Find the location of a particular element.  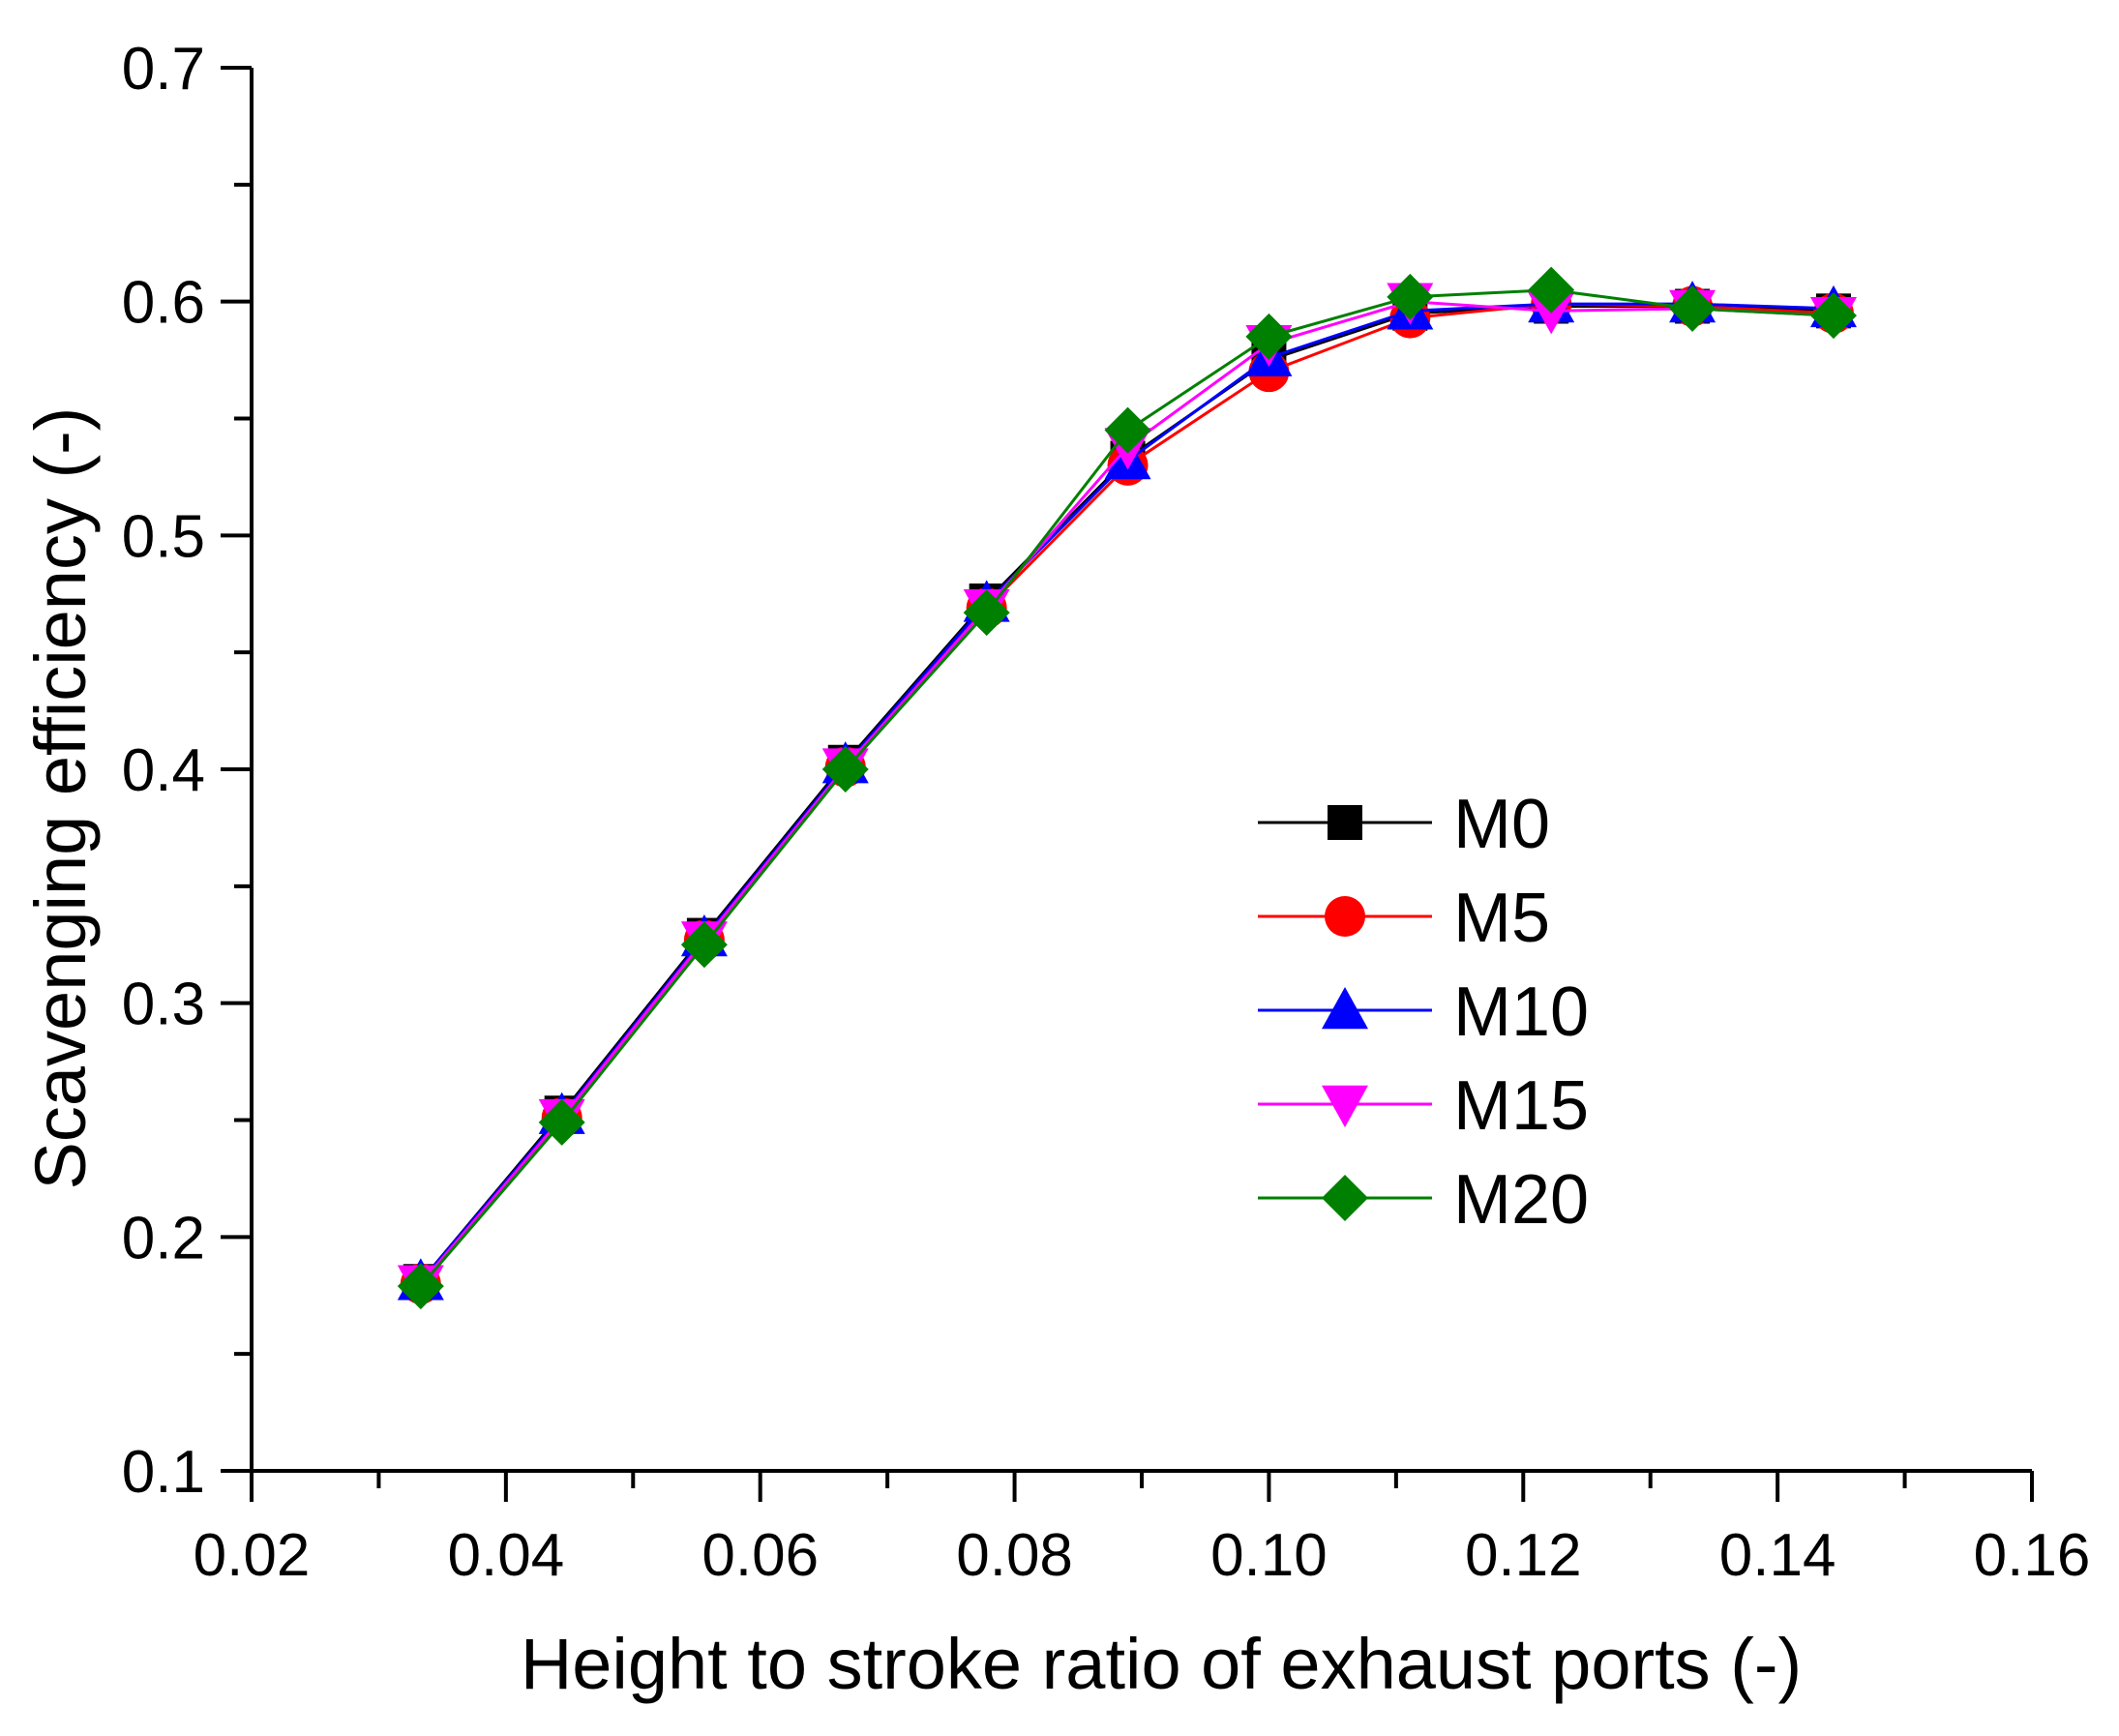

x-tick-label: 0.04 is located at coordinates (506, 1555).